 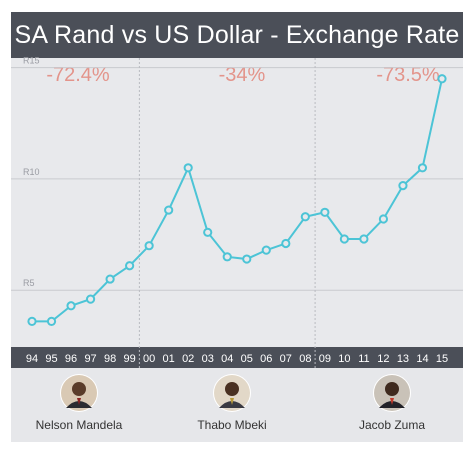 What do you see at coordinates (78, 75) in the screenshot?
I see `change-label-mandela: -72.4%` at bounding box center [78, 75].